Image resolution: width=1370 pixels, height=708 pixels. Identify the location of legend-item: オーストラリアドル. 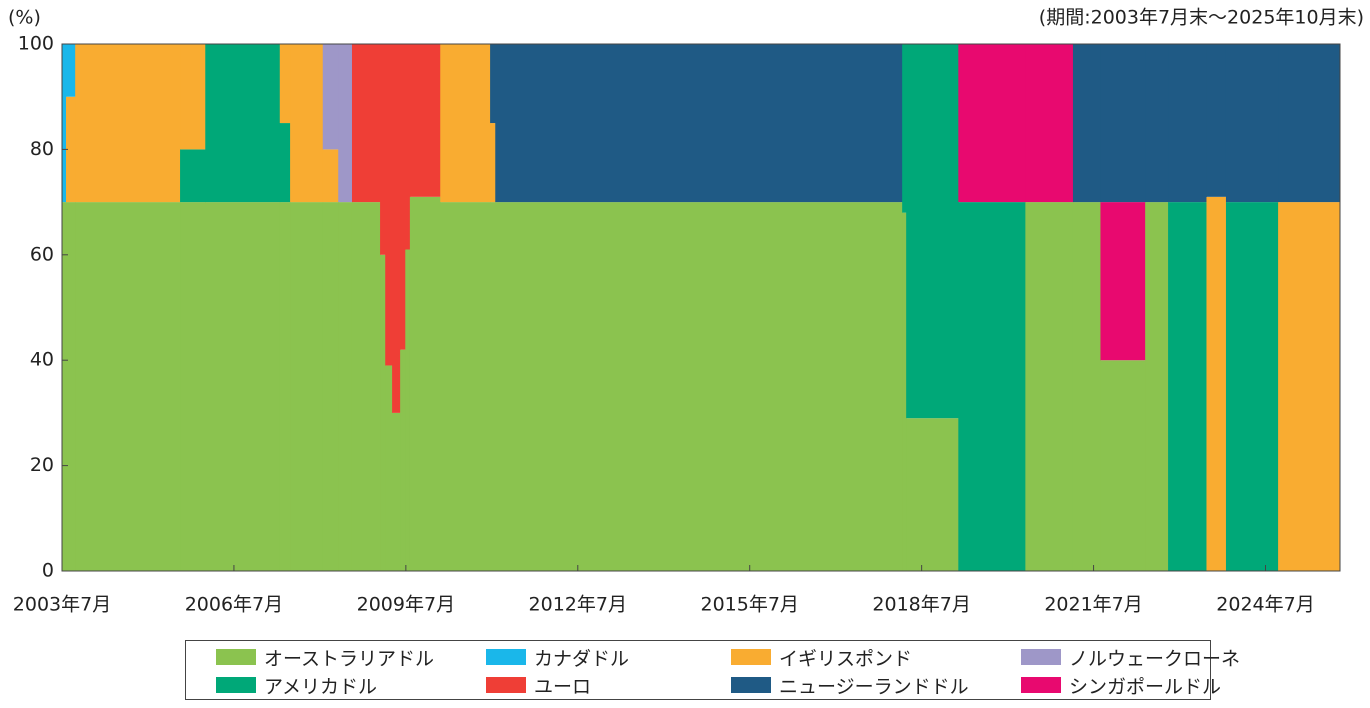
(351, 657).